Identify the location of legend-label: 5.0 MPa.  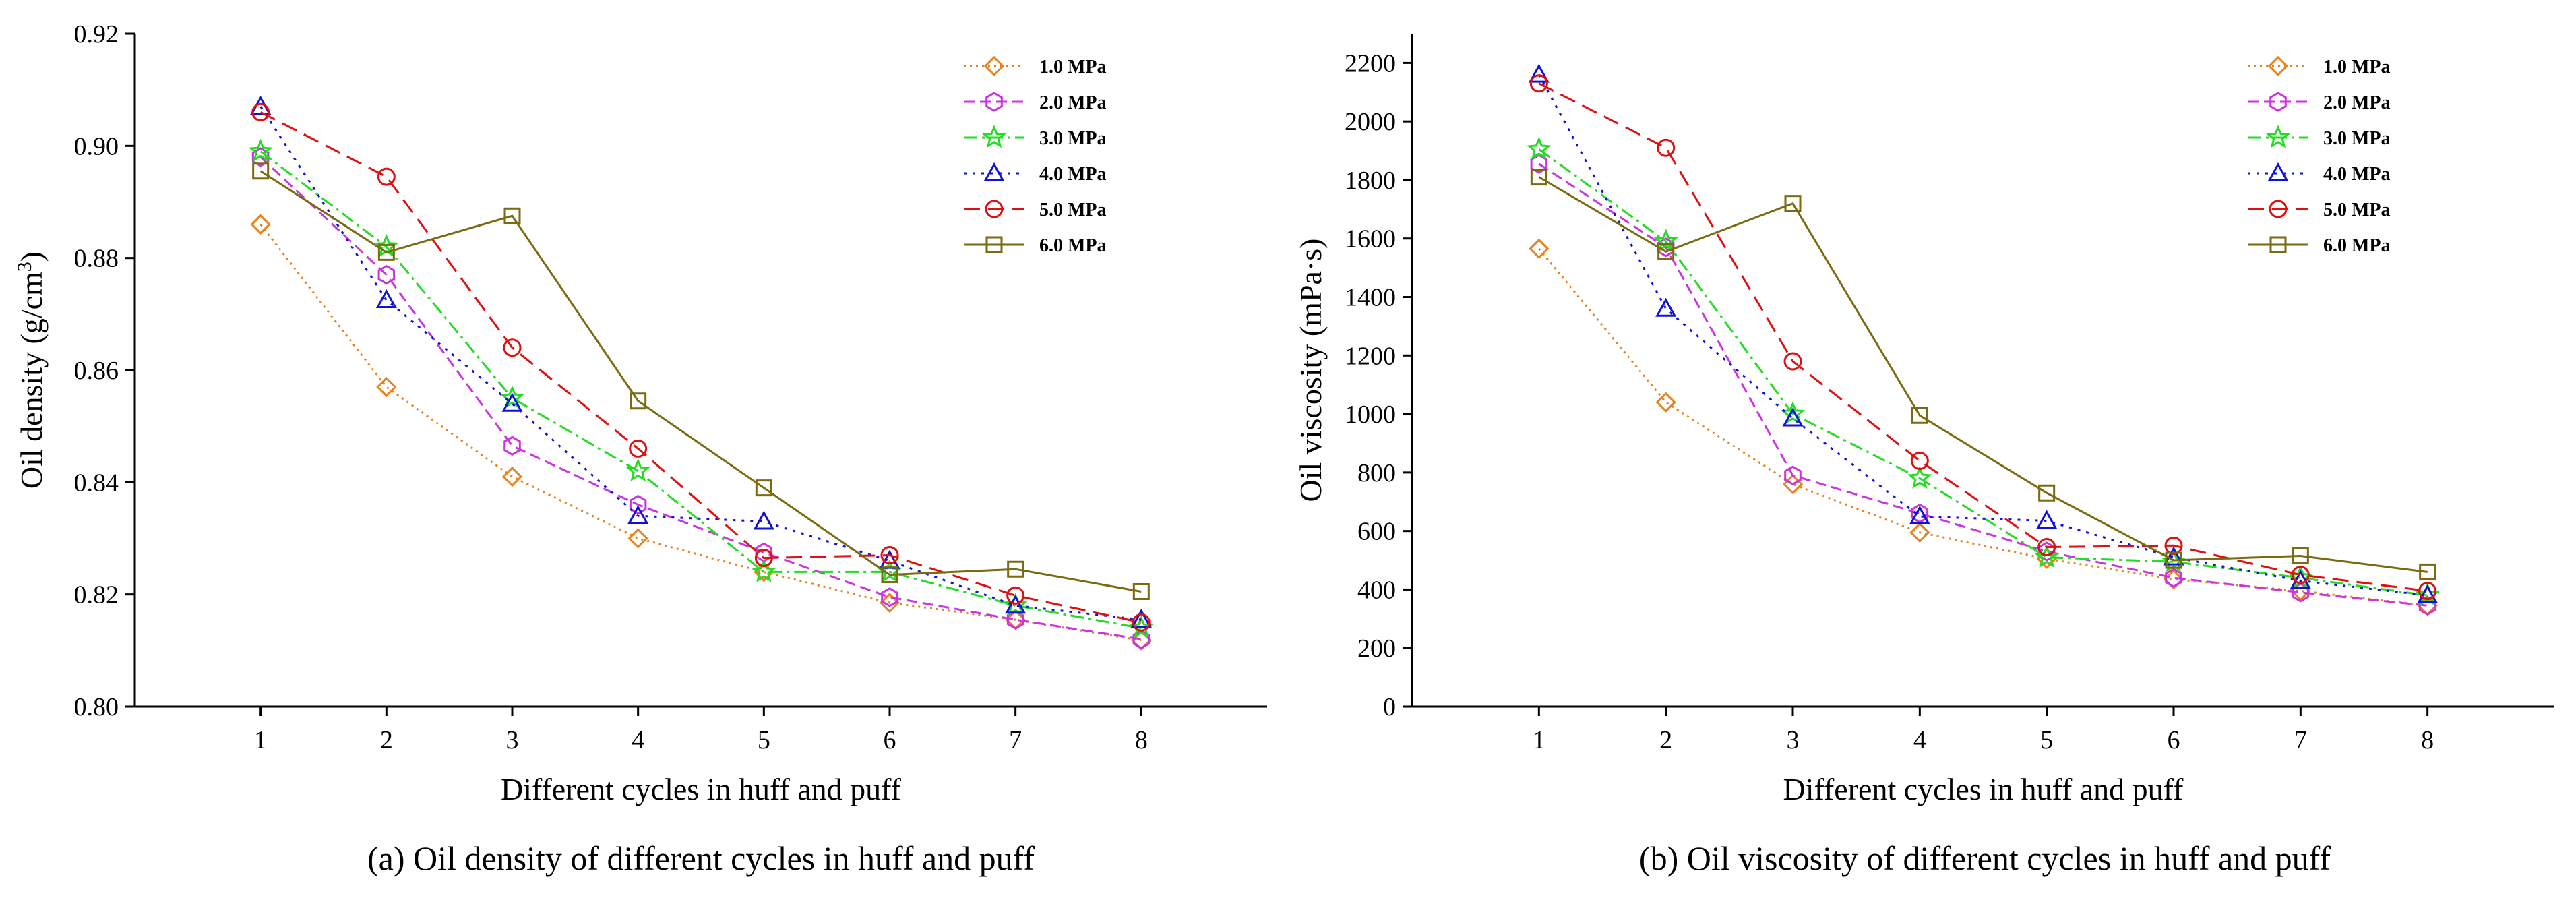
(2357, 210).